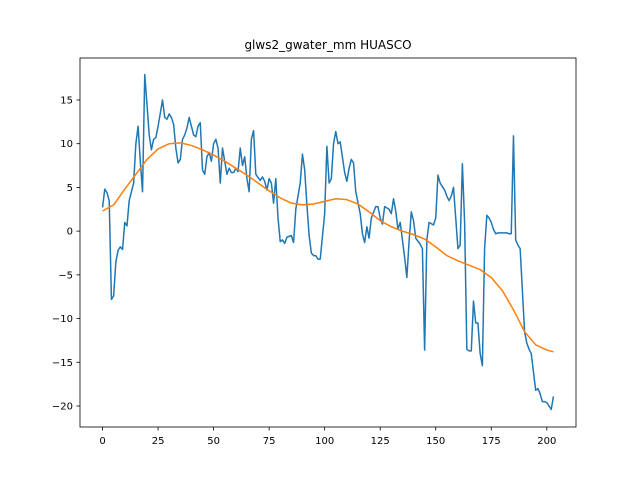 The height and width of the screenshot is (480, 640). What do you see at coordinates (213, 441) in the screenshot?
I see `x-tick-label: 50` at bounding box center [213, 441].